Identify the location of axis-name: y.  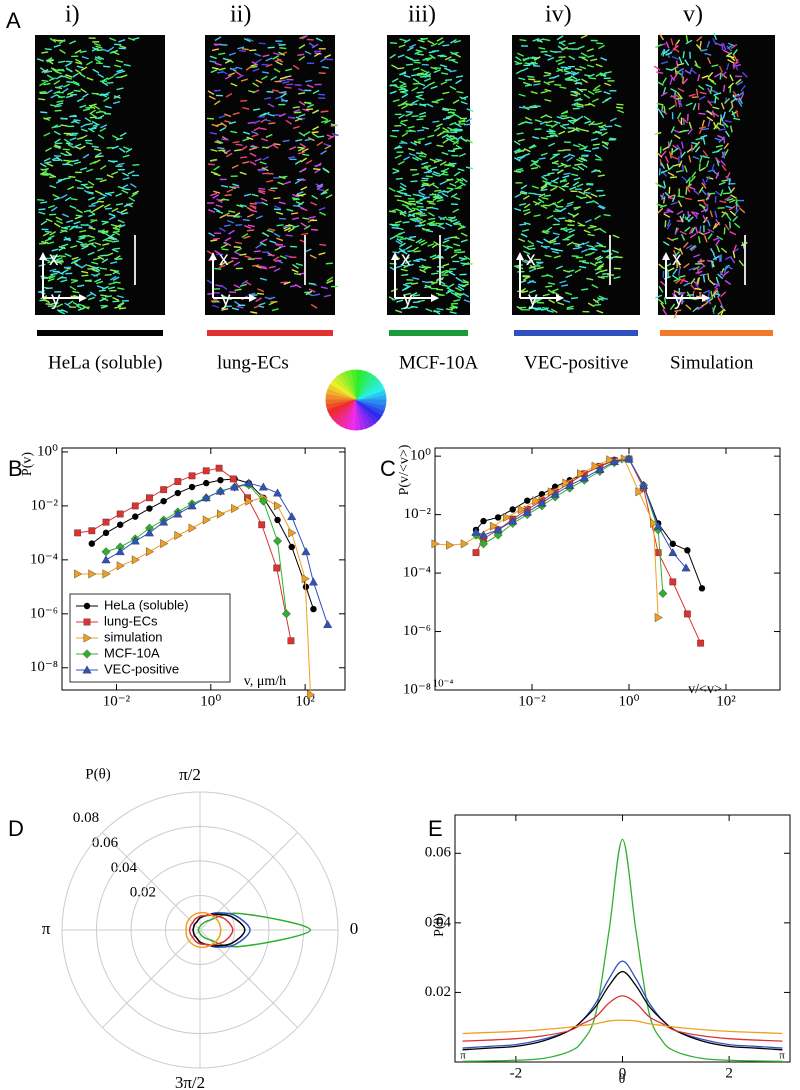
(533, 299).